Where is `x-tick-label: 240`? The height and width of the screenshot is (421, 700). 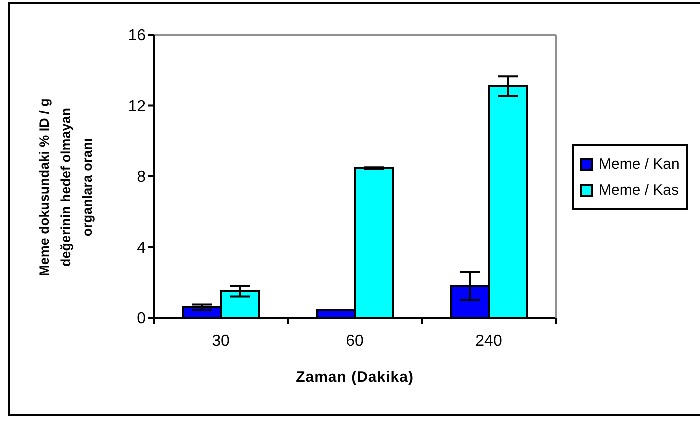
x-tick-label: 240 is located at coordinates (489, 341).